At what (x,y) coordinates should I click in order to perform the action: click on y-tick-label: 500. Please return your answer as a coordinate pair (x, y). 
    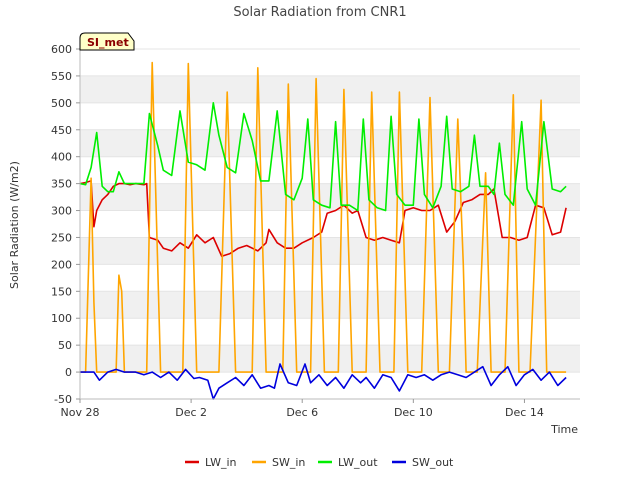
    Looking at the image, I should click on (61, 103).